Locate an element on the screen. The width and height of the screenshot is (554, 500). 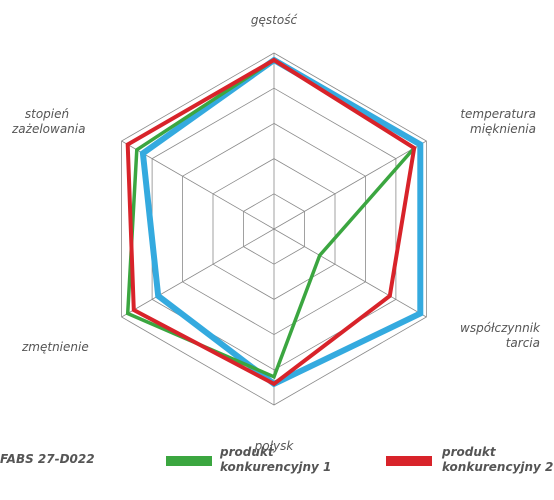
axis-label: współczynnik tarcia is located at coordinates (500, 335).